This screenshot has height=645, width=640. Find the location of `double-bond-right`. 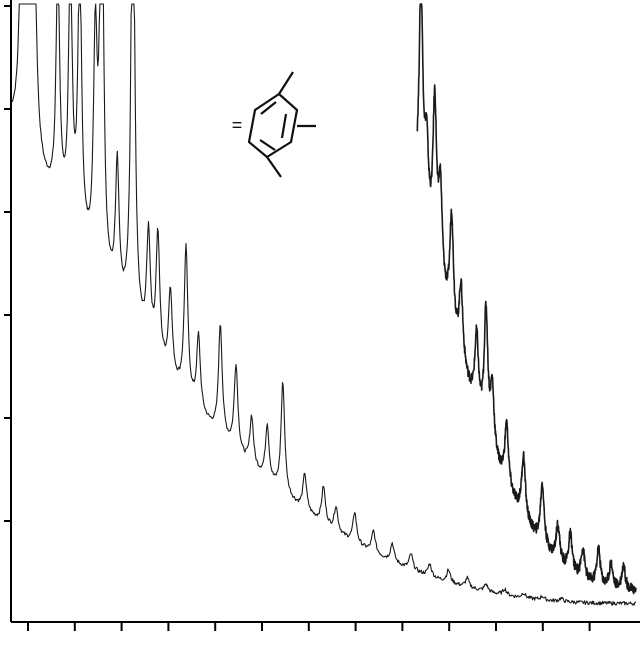

double-bond-right is located at coordinates (284, 126).